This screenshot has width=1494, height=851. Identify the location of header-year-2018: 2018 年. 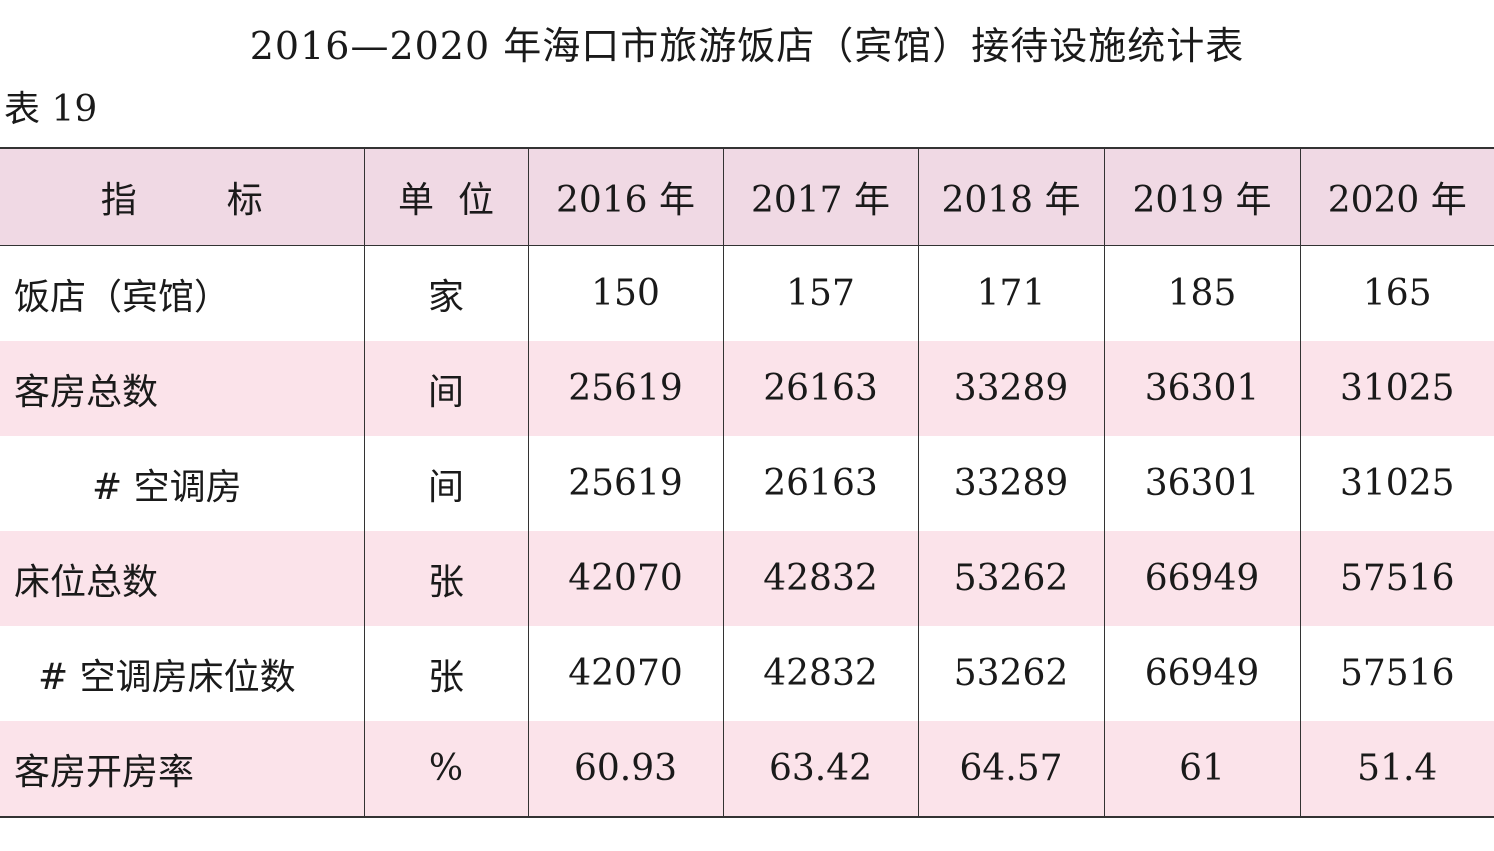
(1010, 197).